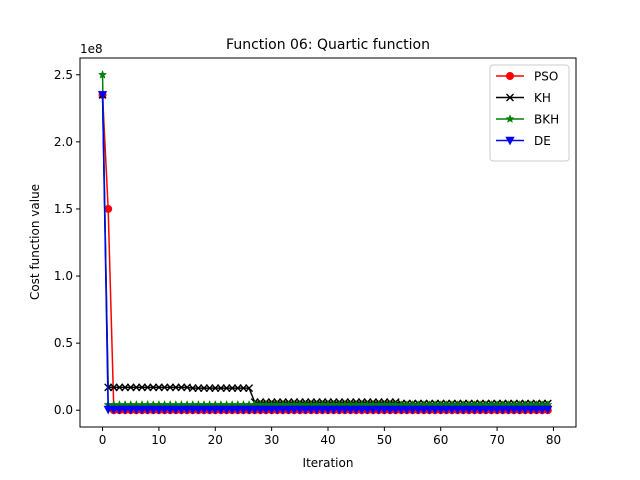 The width and height of the screenshot is (640, 480). I want to click on x-tick-label: 80, so click(553, 440).